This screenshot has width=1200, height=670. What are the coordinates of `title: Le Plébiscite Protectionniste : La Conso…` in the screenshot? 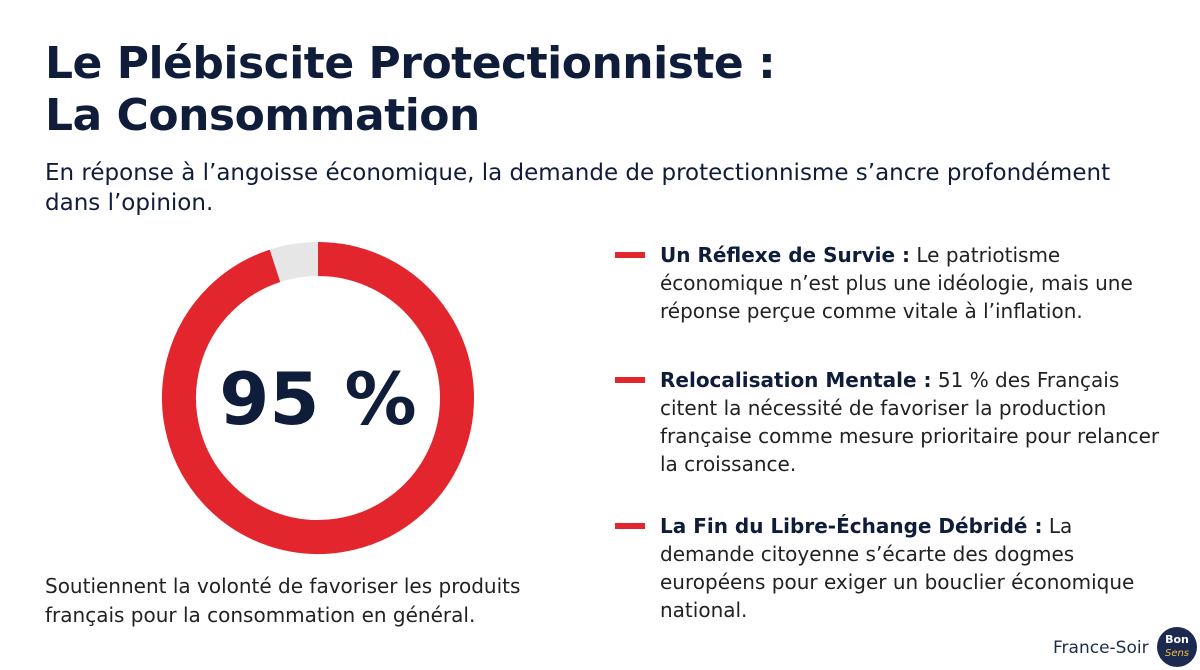 It's located at (410, 90).